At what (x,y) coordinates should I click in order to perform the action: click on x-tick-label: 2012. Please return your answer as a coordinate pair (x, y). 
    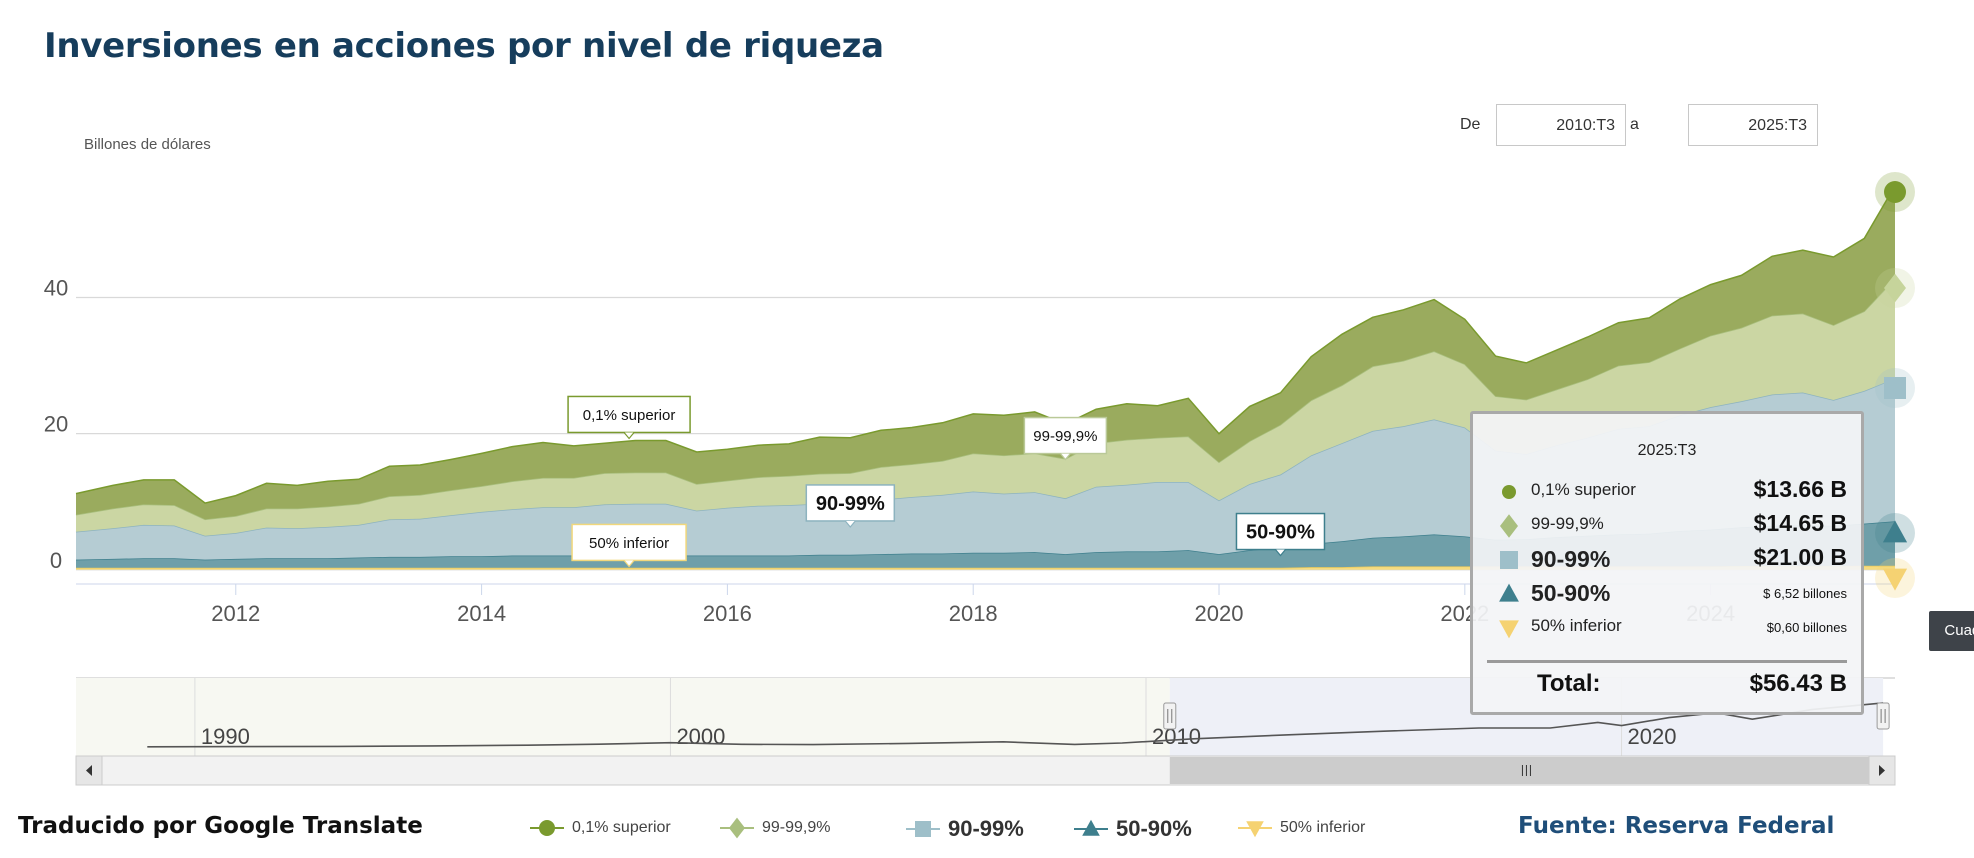
    Looking at the image, I should click on (235, 613).